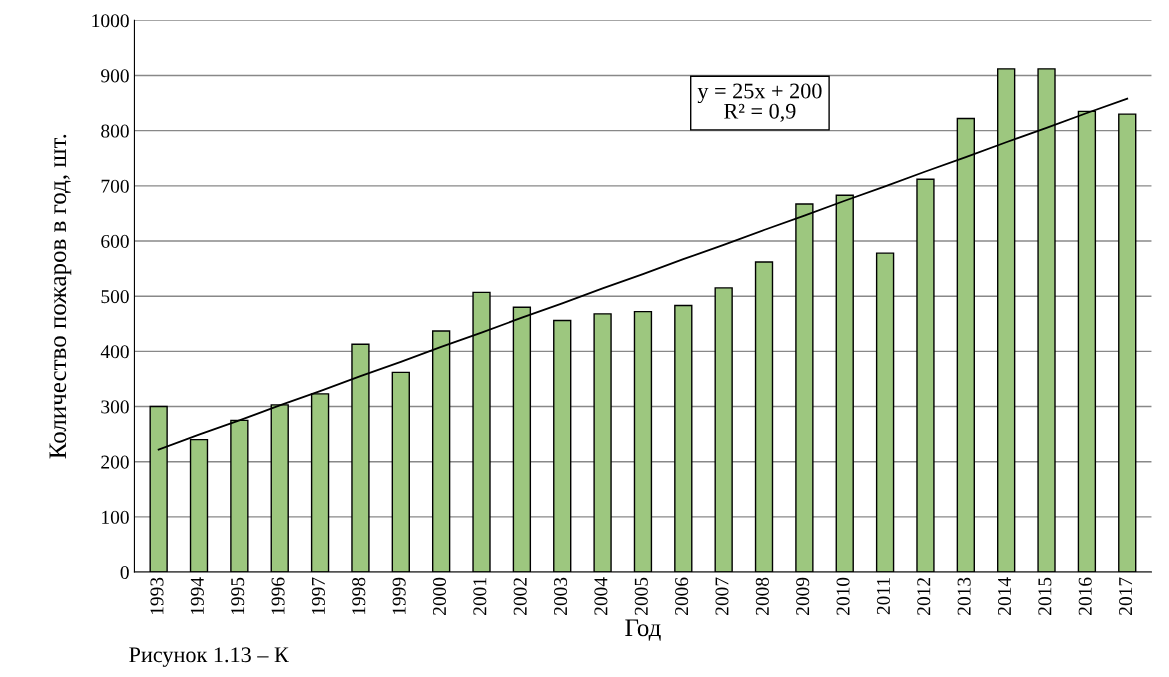  Describe the element at coordinates (278, 596) in the screenshot. I see `x-tick-label: 1996` at that location.